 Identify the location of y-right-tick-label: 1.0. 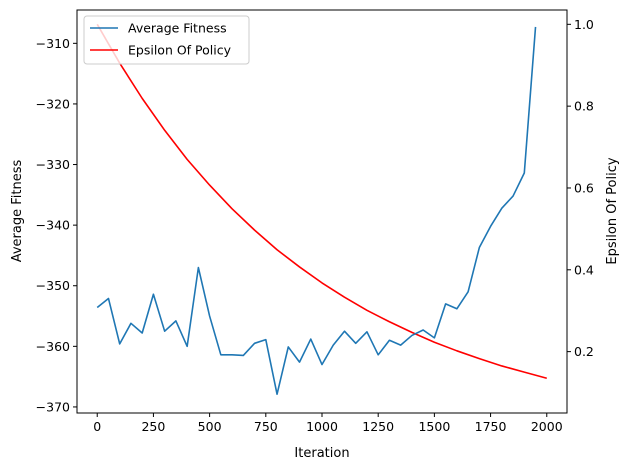
(584, 24).